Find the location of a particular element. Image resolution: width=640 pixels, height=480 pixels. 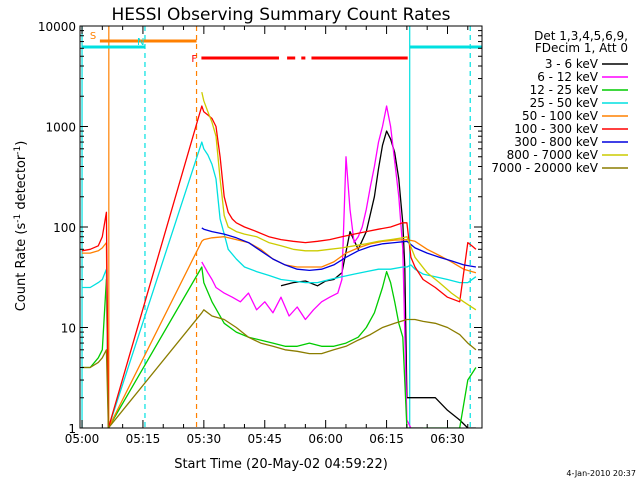

legend-label-5: 100 - 300 keV is located at coordinates (556, 129).